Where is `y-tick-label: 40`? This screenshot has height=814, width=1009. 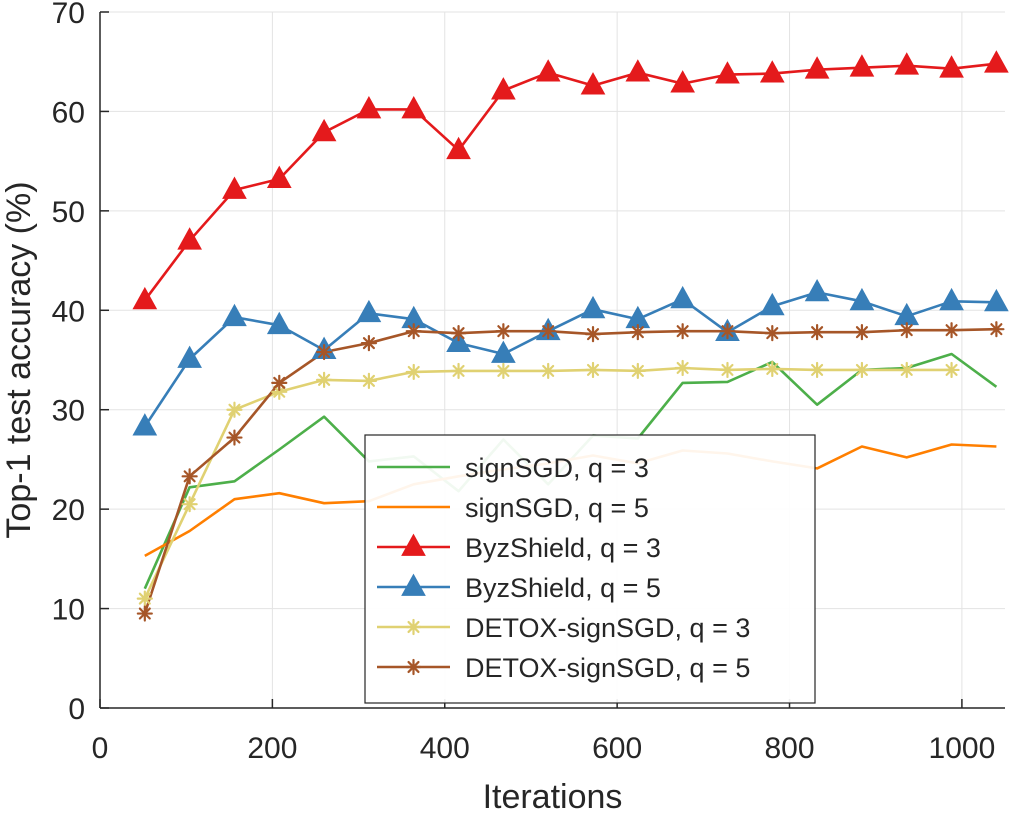
y-tick-label: 40 is located at coordinates (68, 311).